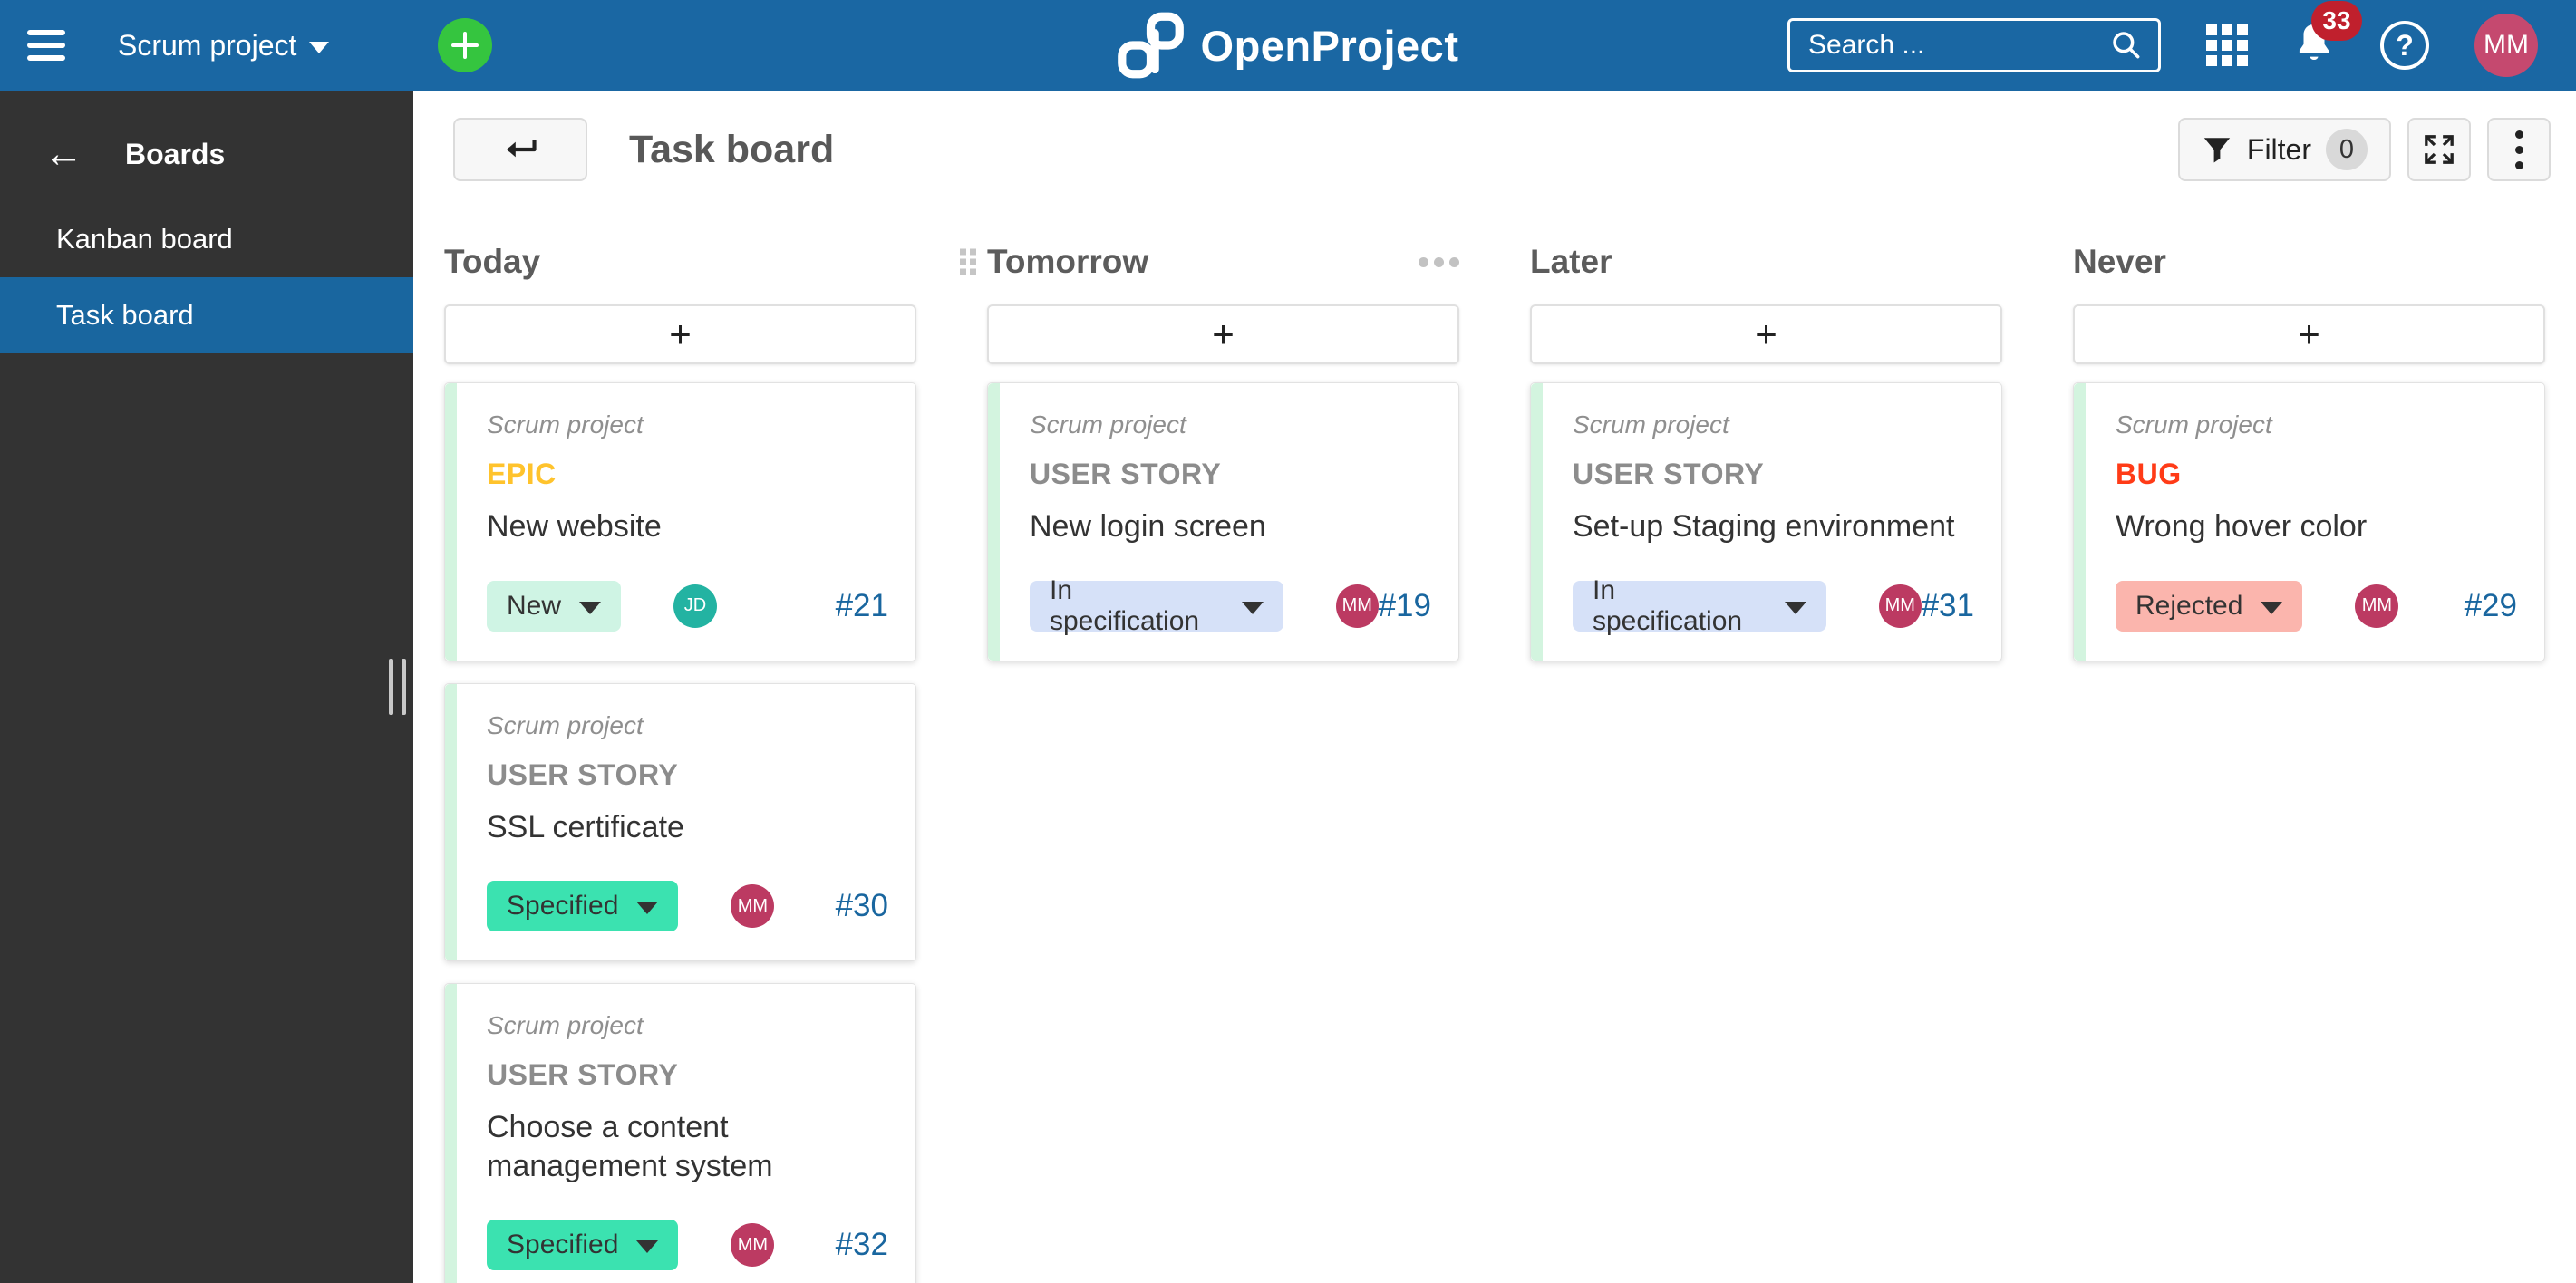 Image resolution: width=2576 pixels, height=1283 pixels. I want to click on page-title: Task board, so click(732, 149).